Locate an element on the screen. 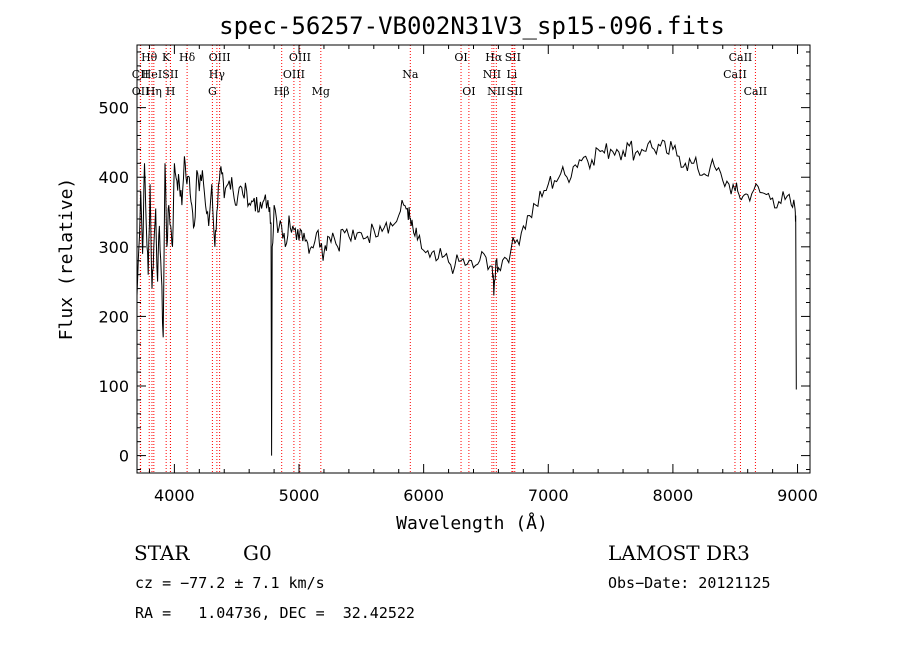 This screenshot has width=900, height=649. emission-line-label-18: OI is located at coordinates (468, 91).